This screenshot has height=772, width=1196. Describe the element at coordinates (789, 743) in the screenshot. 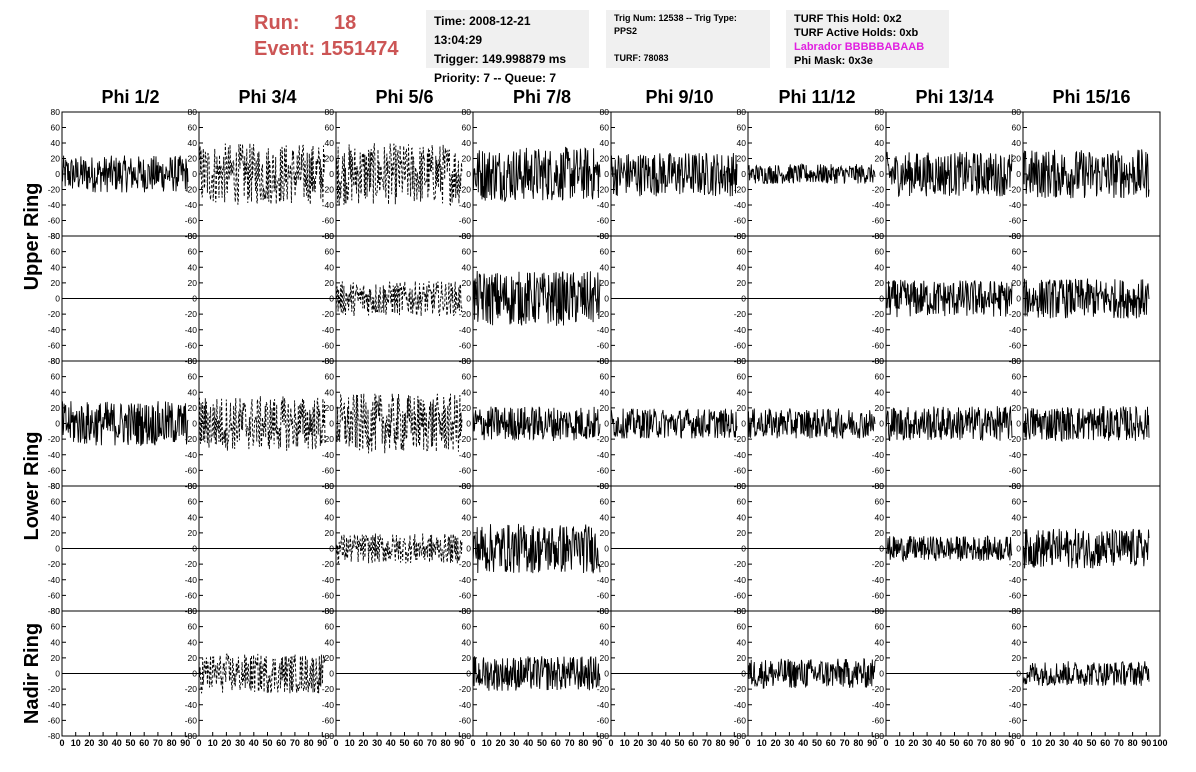

I see `x-tick-label: 30` at that location.